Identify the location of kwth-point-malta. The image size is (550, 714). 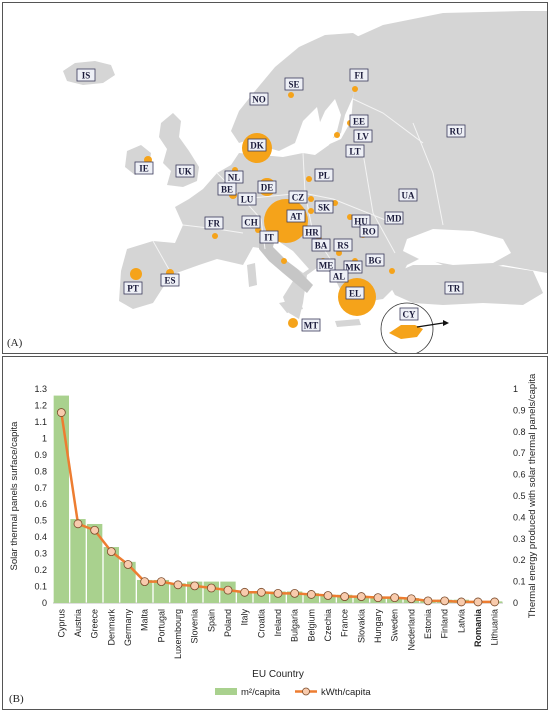
(145, 582).